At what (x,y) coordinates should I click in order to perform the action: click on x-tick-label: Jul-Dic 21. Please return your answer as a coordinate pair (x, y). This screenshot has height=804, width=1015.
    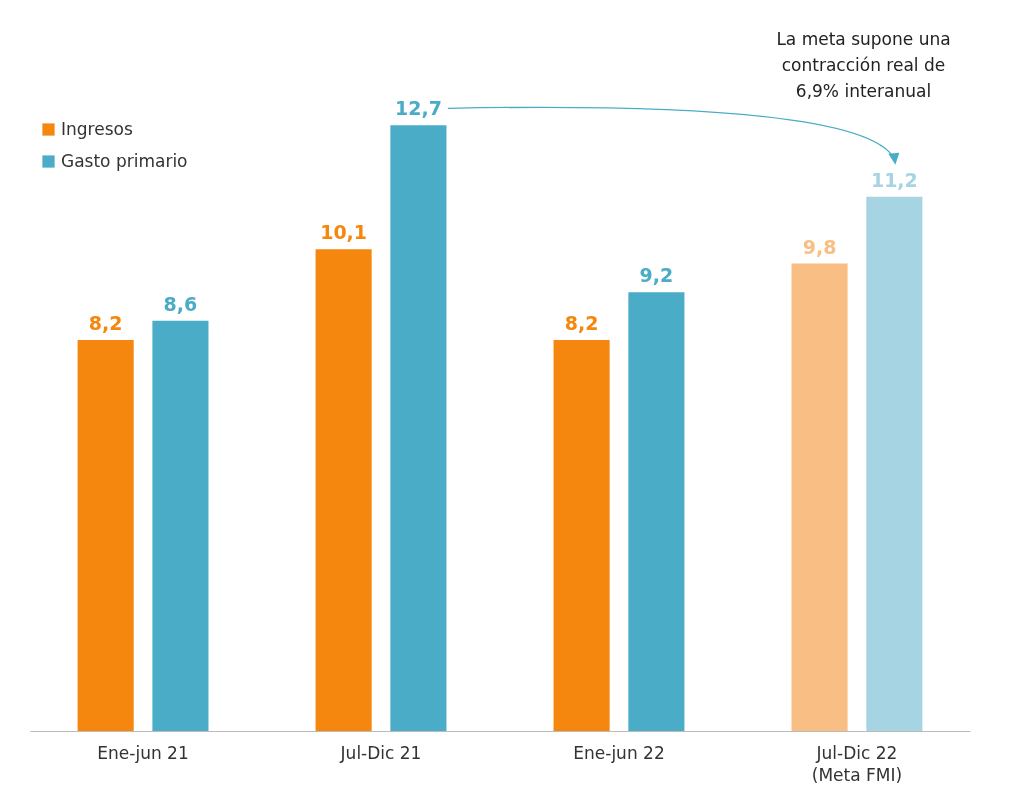
    Looking at the image, I should click on (380, 752).